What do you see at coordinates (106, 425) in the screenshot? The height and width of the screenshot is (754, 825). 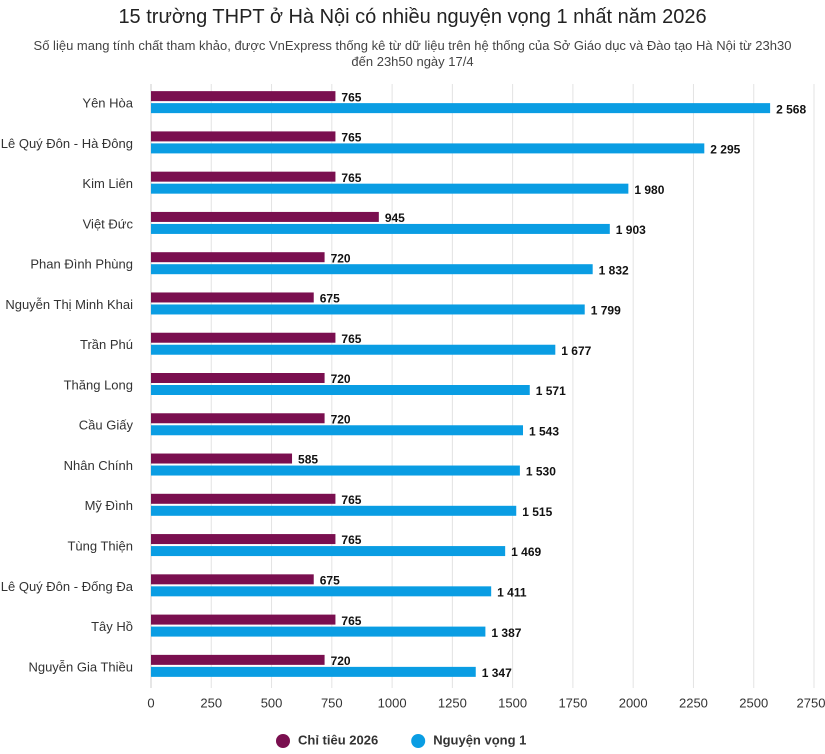 I see `y-tick-label: Cầu Giấy` at bounding box center [106, 425].